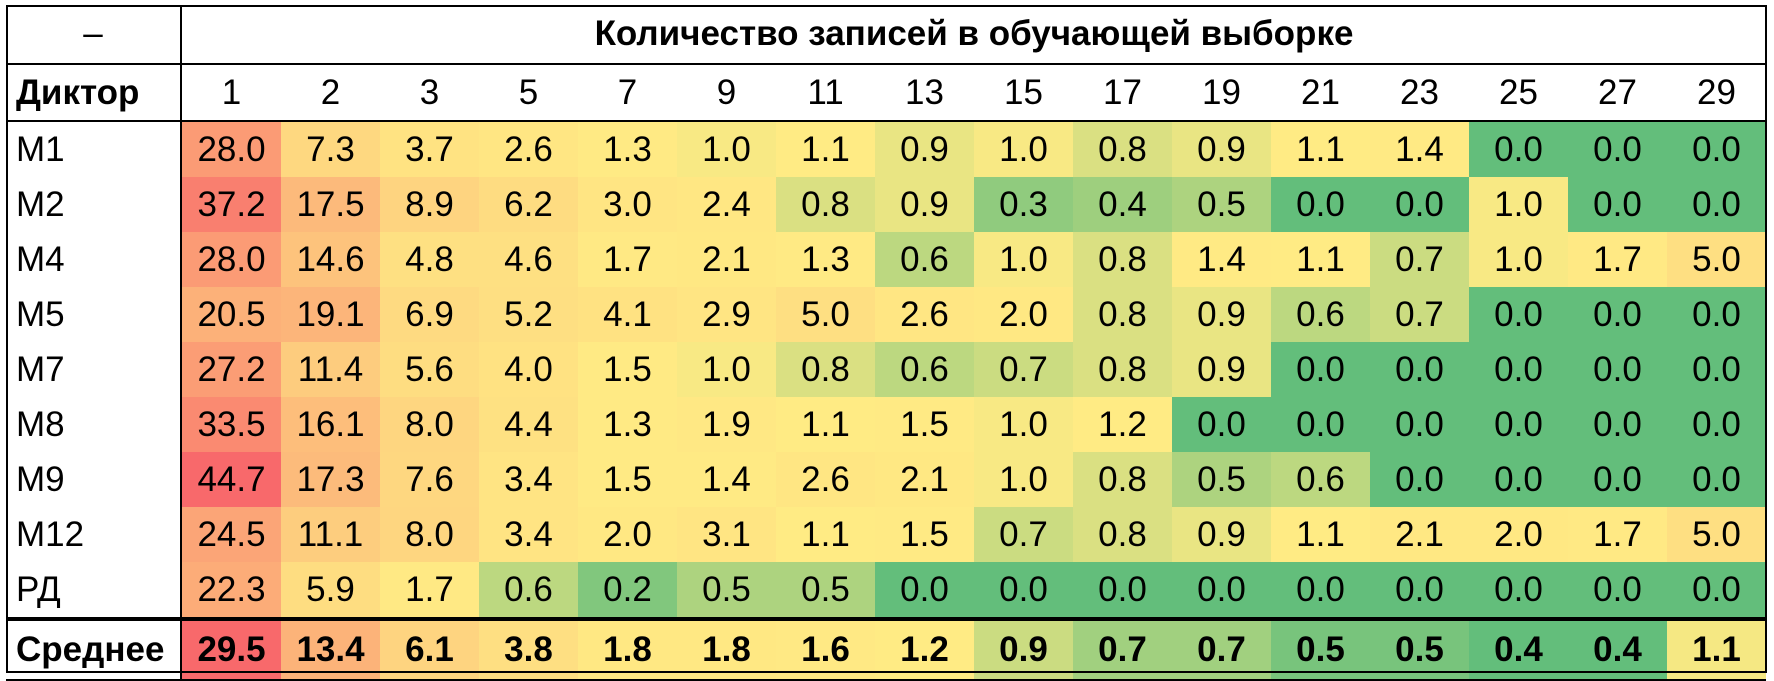 The width and height of the screenshot is (1774, 681). I want to click on average-cell: 13.4, so click(330, 649).